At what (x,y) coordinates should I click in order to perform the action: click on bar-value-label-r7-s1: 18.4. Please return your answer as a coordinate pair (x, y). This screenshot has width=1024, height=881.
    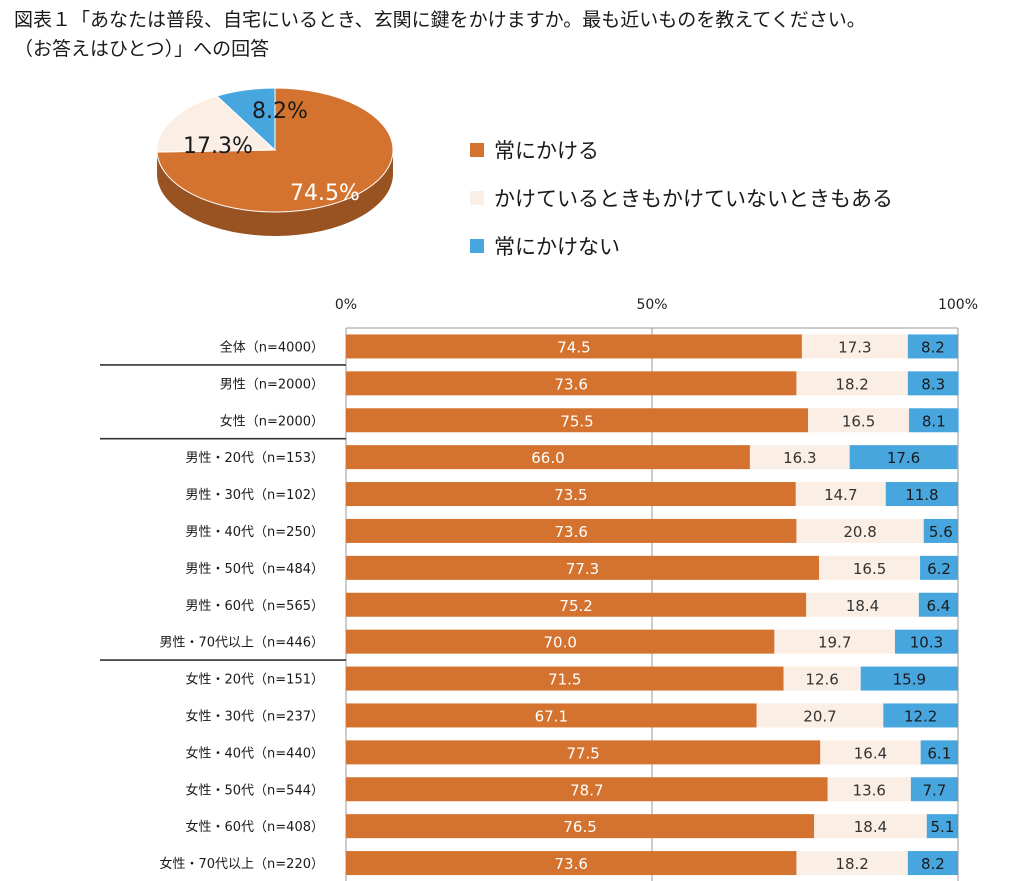
    Looking at the image, I should click on (862, 606).